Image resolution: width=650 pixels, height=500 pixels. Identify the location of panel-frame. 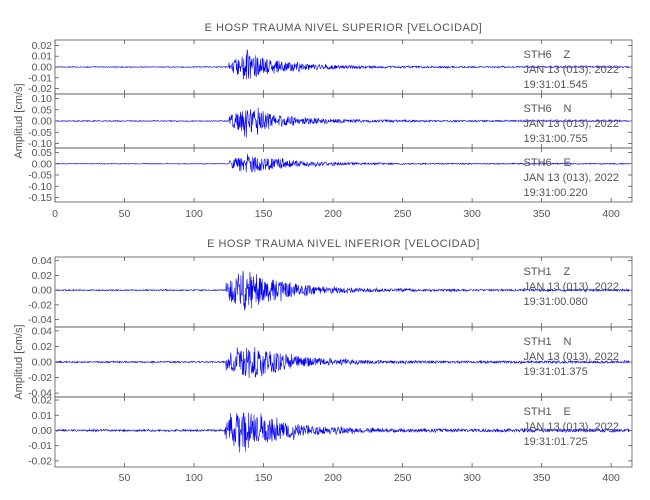
(343, 432).